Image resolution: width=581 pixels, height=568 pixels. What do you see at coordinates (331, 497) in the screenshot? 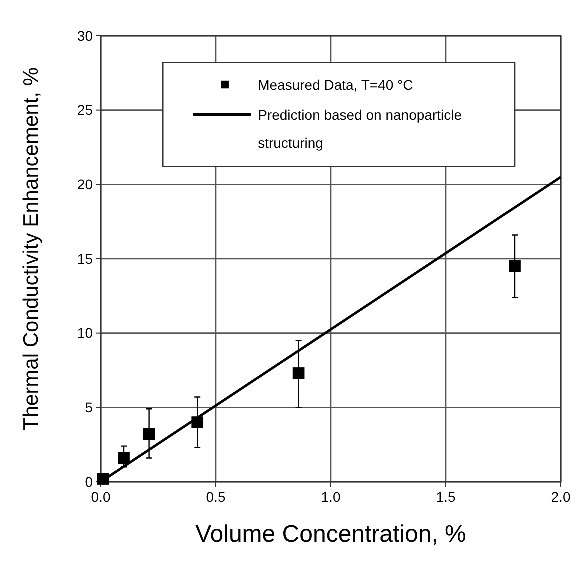
I see `x-tick-label: 1.0` at bounding box center [331, 497].